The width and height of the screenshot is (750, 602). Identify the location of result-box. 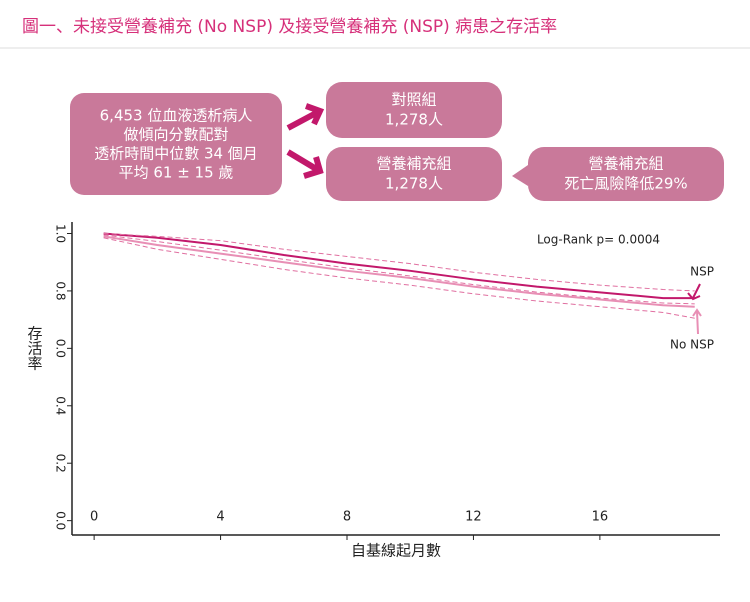
(626, 174).